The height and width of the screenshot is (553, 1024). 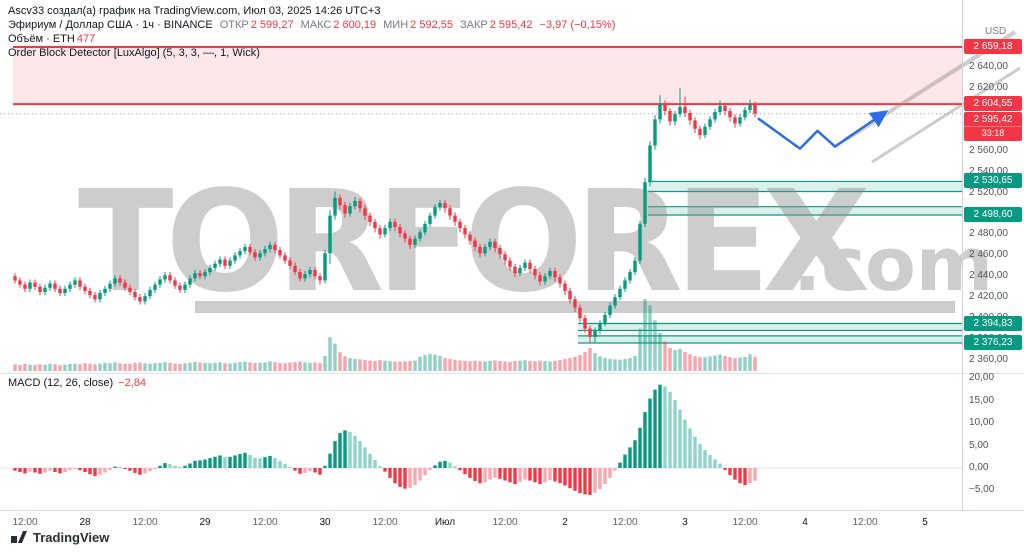 I want to click on ohlc-label: МАКС, so click(x=316, y=25).